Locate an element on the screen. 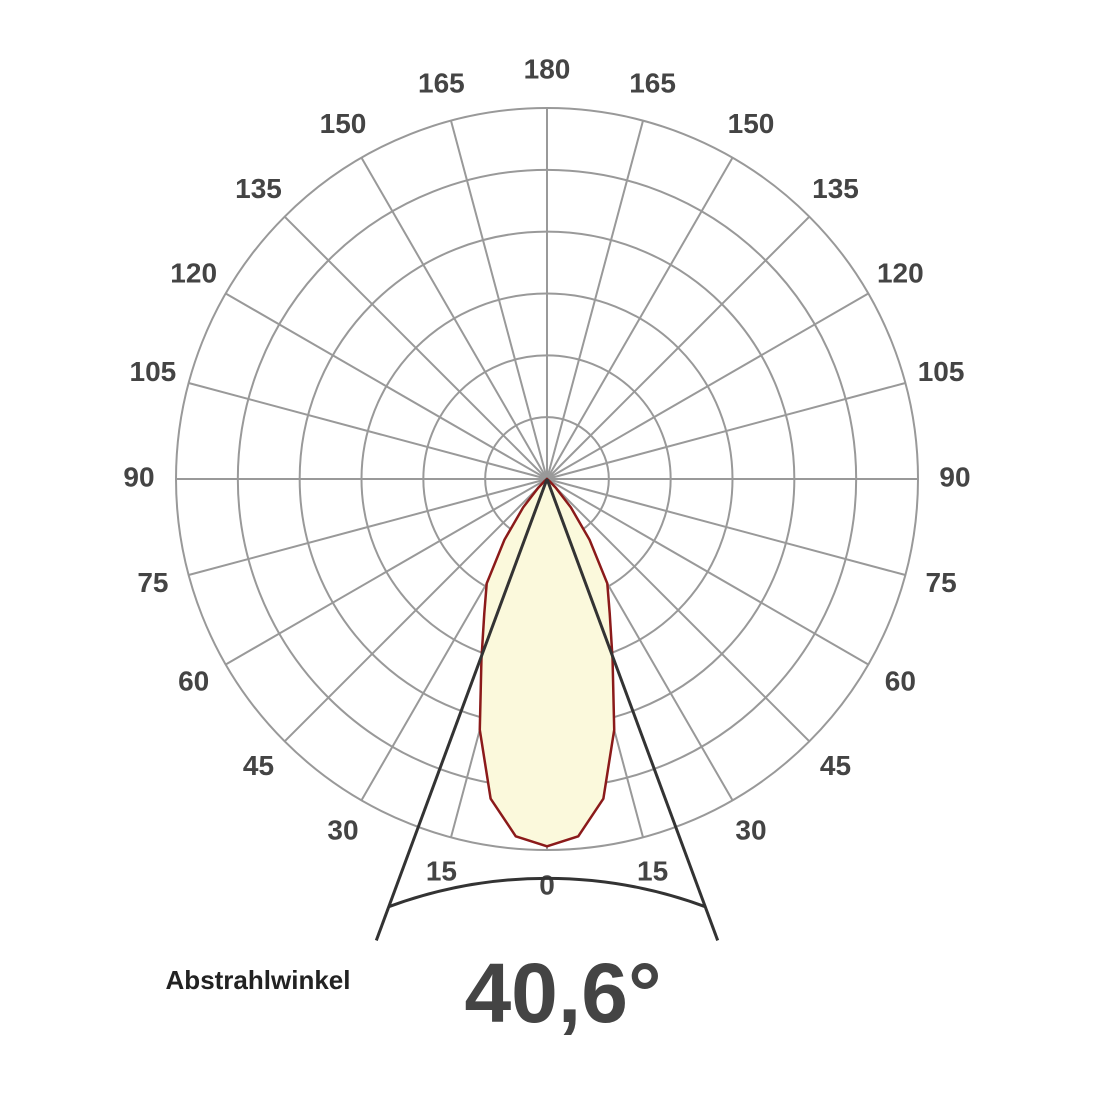 The width and height of the screenshot is (1100, 1100). intensity-curve is located at coordinates (547, 662).